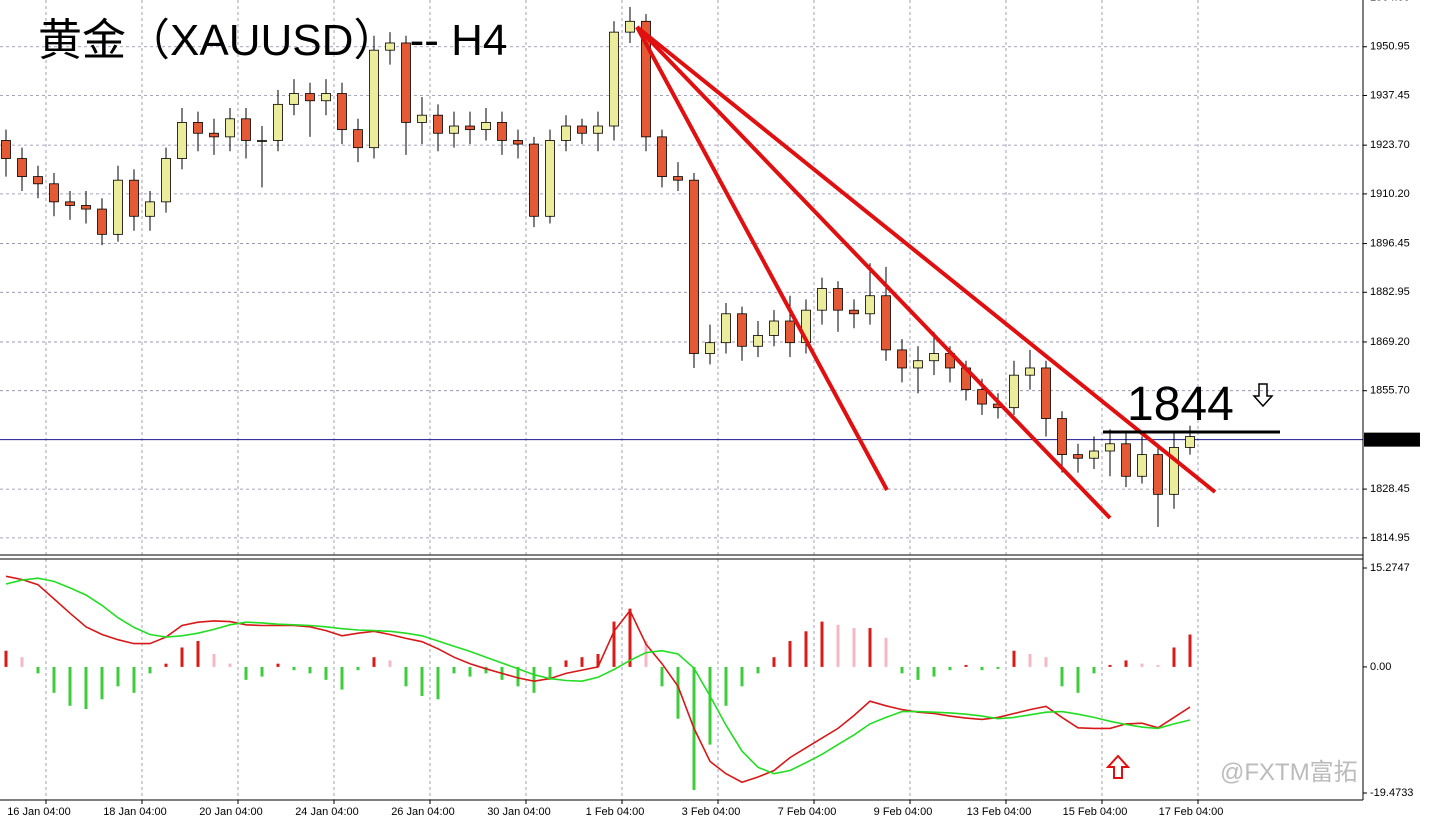  Describe the element at coordinates (711, 812) in the screenshot. I see `x-tick-label: 3 Feb 04:00` at that location.